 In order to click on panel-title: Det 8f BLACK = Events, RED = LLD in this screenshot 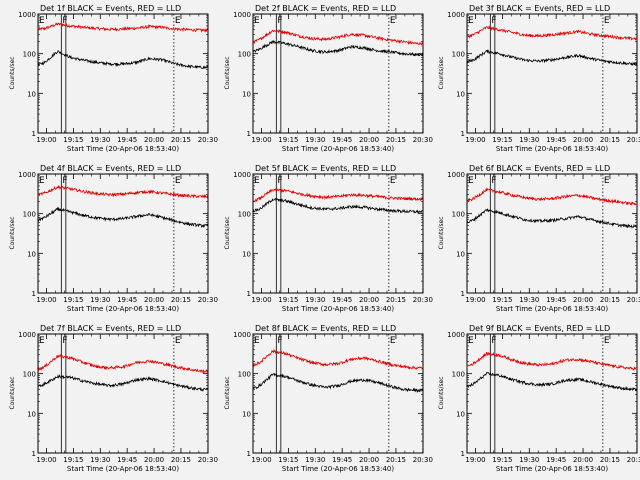, I will do `click(325, 328)`.